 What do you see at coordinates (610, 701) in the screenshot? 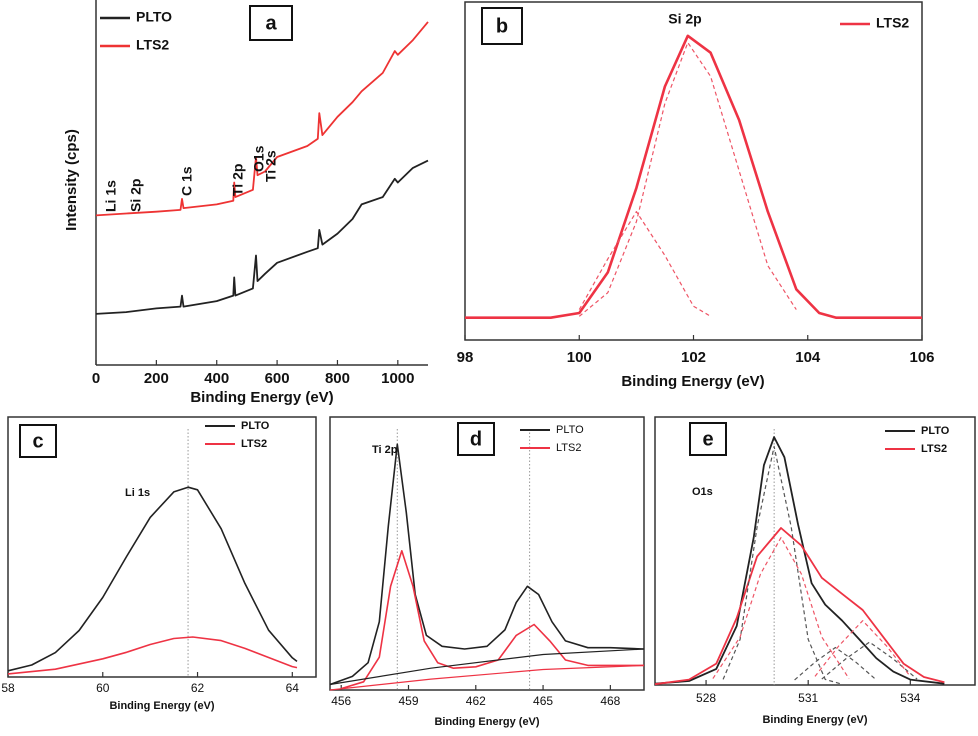
I see `x-tick-label: 468` at bounding box center [610, 701].